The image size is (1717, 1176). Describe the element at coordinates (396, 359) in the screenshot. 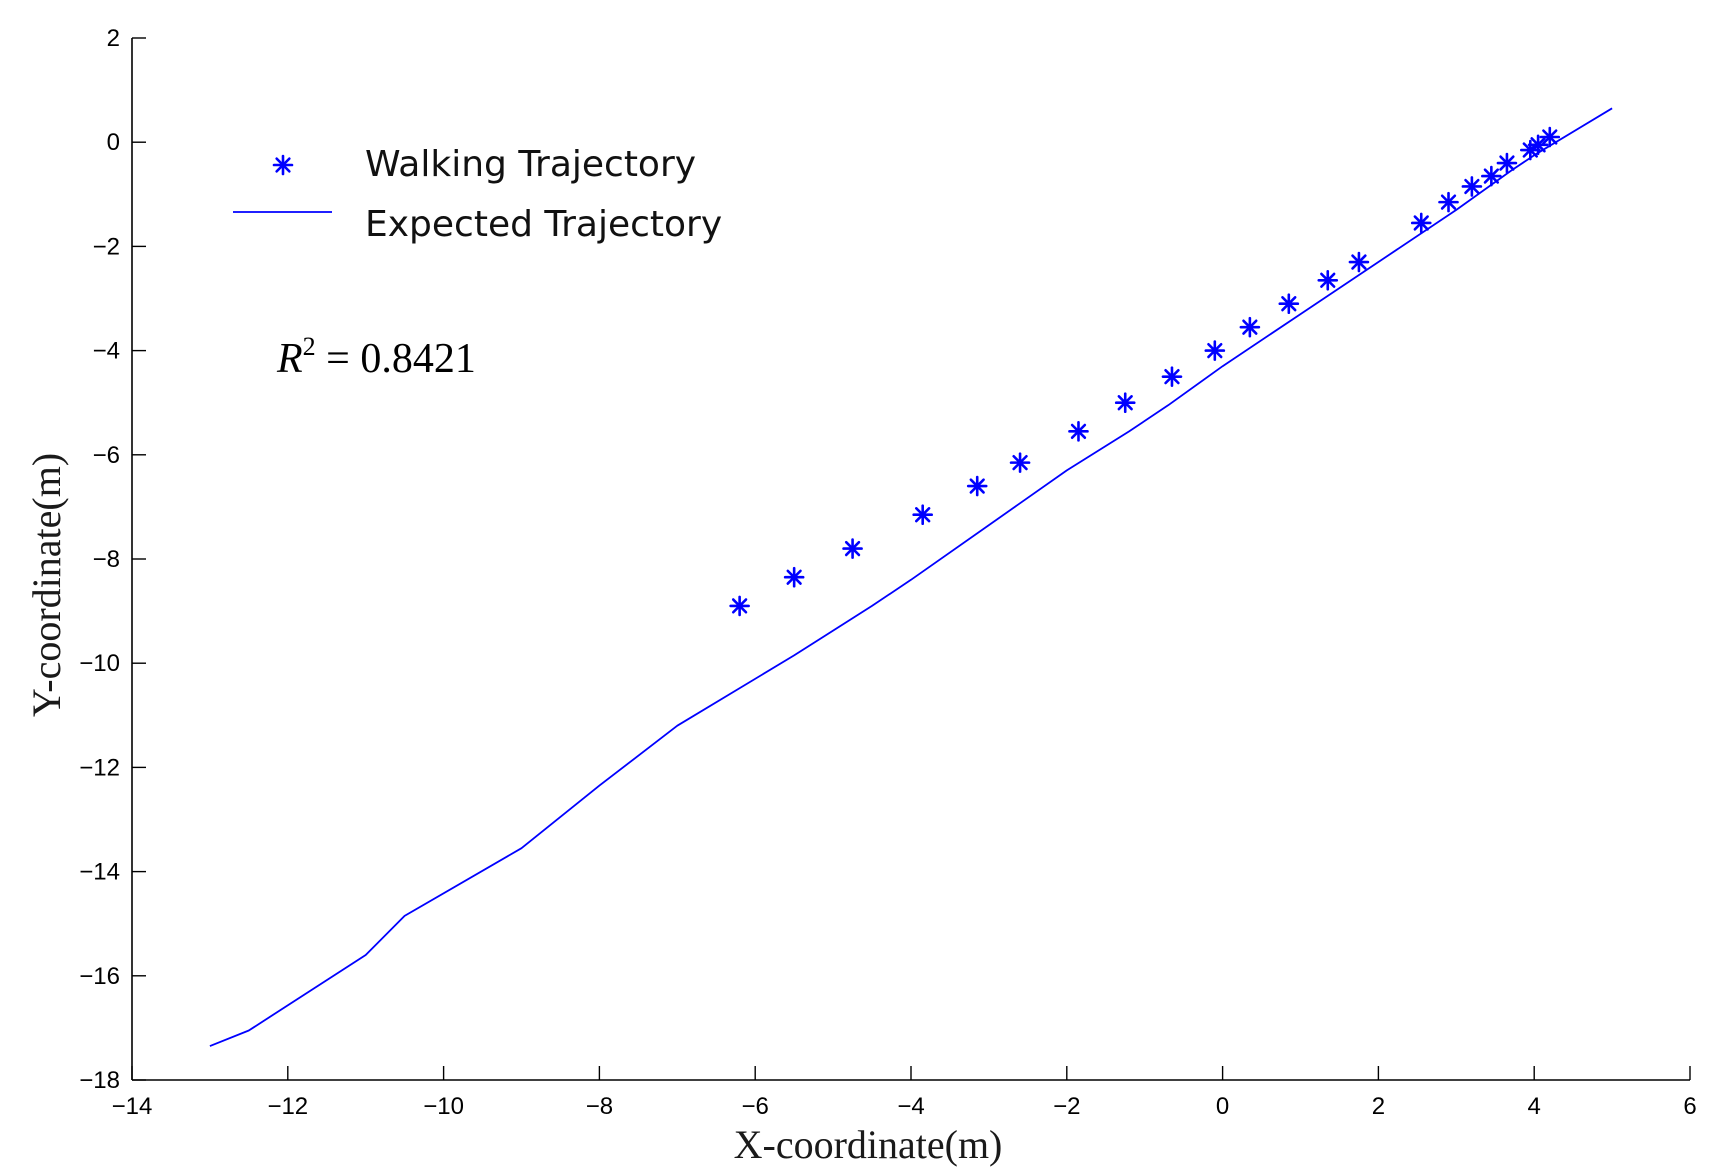

I see `r-value: = 0.8421` at that location.